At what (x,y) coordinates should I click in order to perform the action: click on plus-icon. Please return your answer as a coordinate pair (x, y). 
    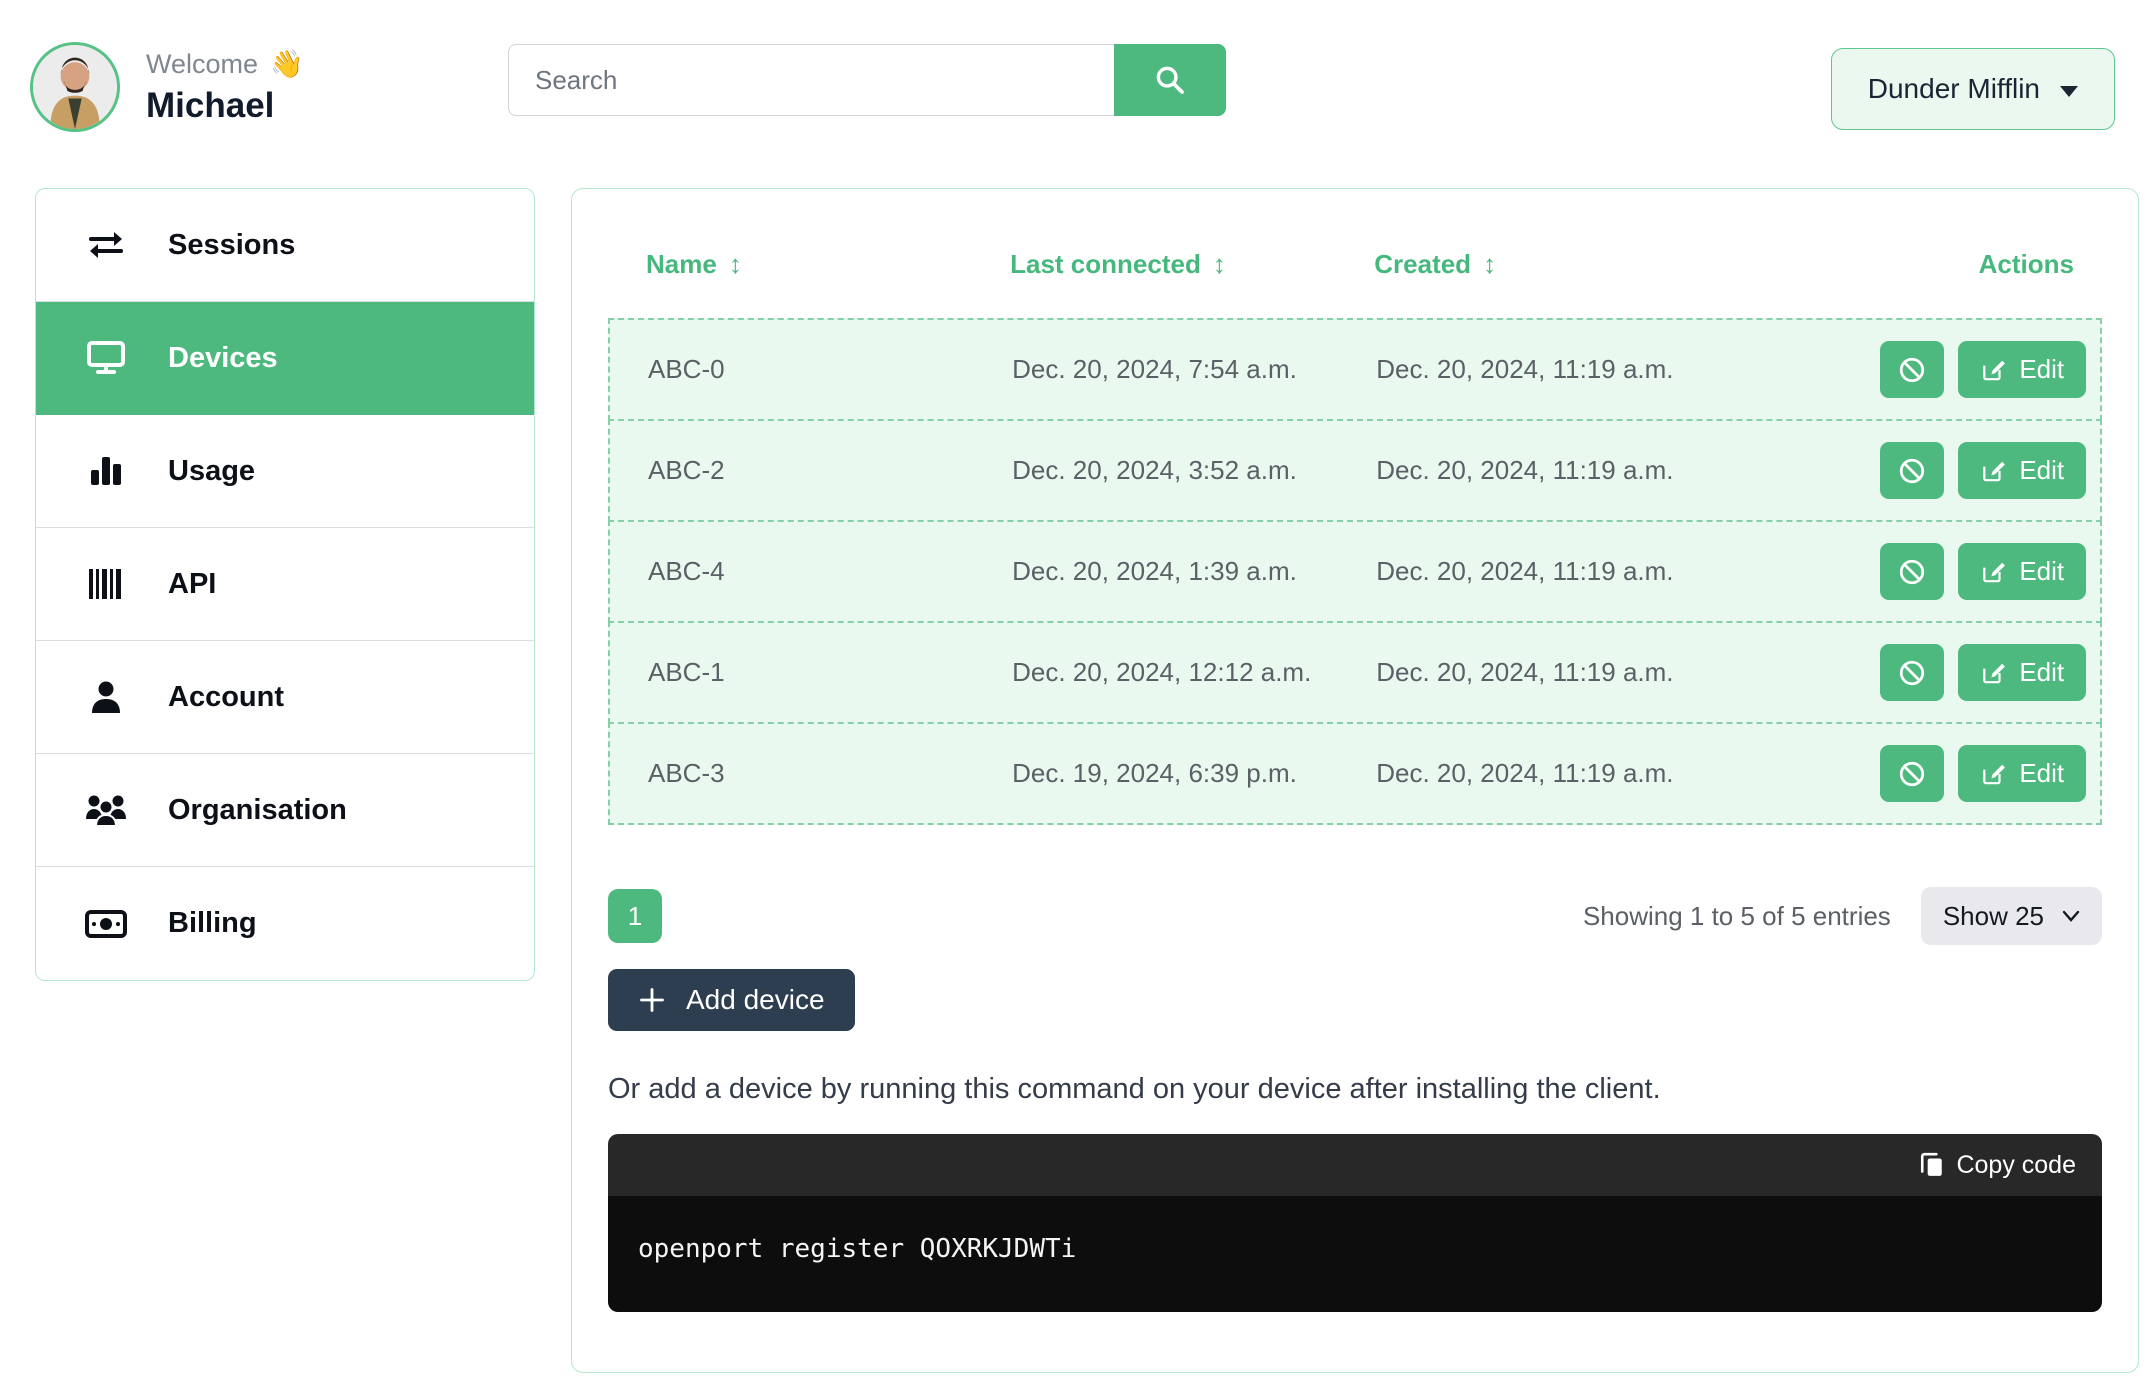
    Looking at the image, I should click on (652, 1000).